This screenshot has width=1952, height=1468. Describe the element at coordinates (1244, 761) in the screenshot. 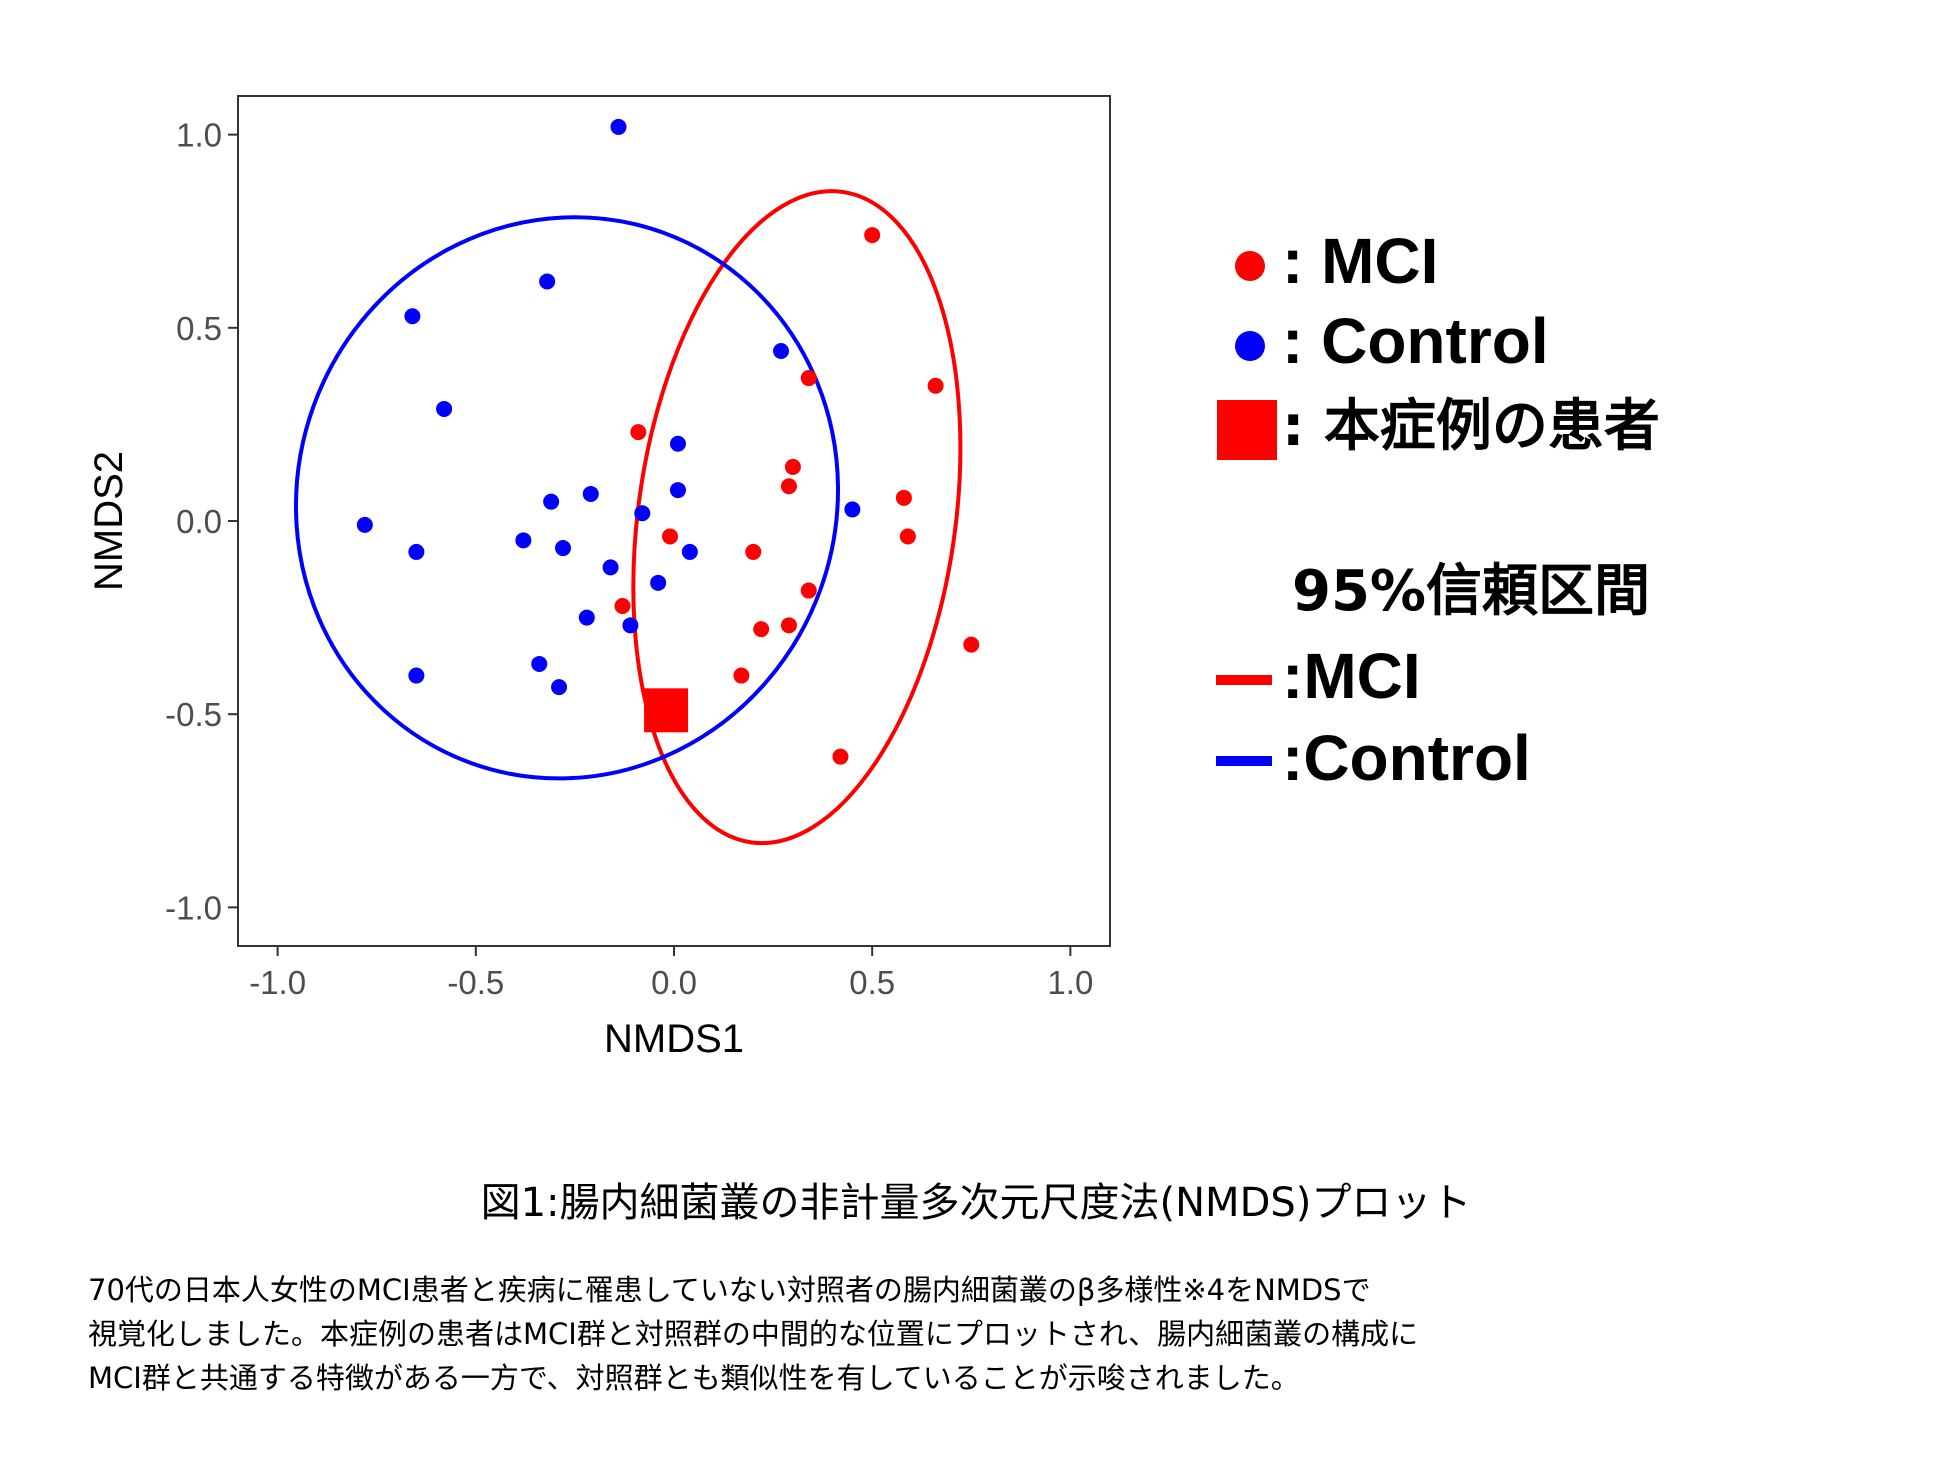

I see `legend-ci-control-line` at that location.